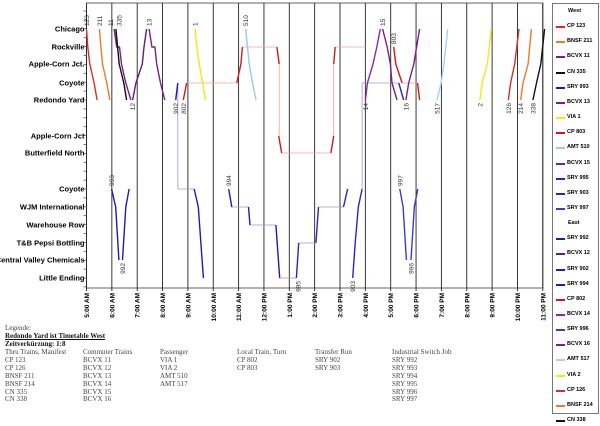  What do you see at coordinates (383, 22) in the screenshot?
I see `train-label-bcvx-15: 15` at bounding box center [383, 22].